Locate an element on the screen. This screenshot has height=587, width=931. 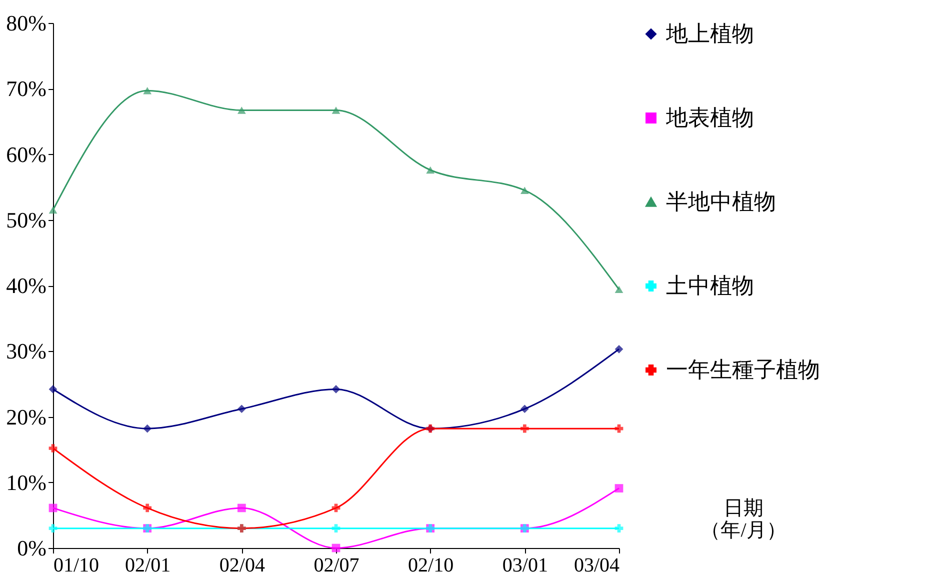
y-tick-label: 50% is located at coordinates (26, 219).